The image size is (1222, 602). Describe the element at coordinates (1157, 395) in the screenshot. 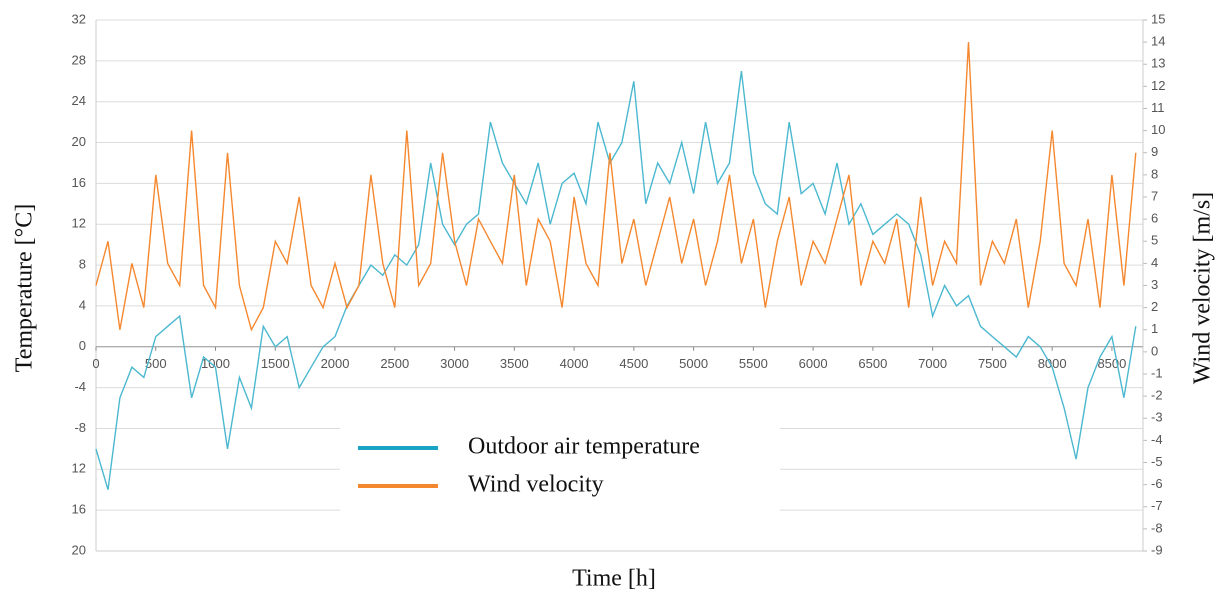

I see `y2-tick-label: -2` at that location.